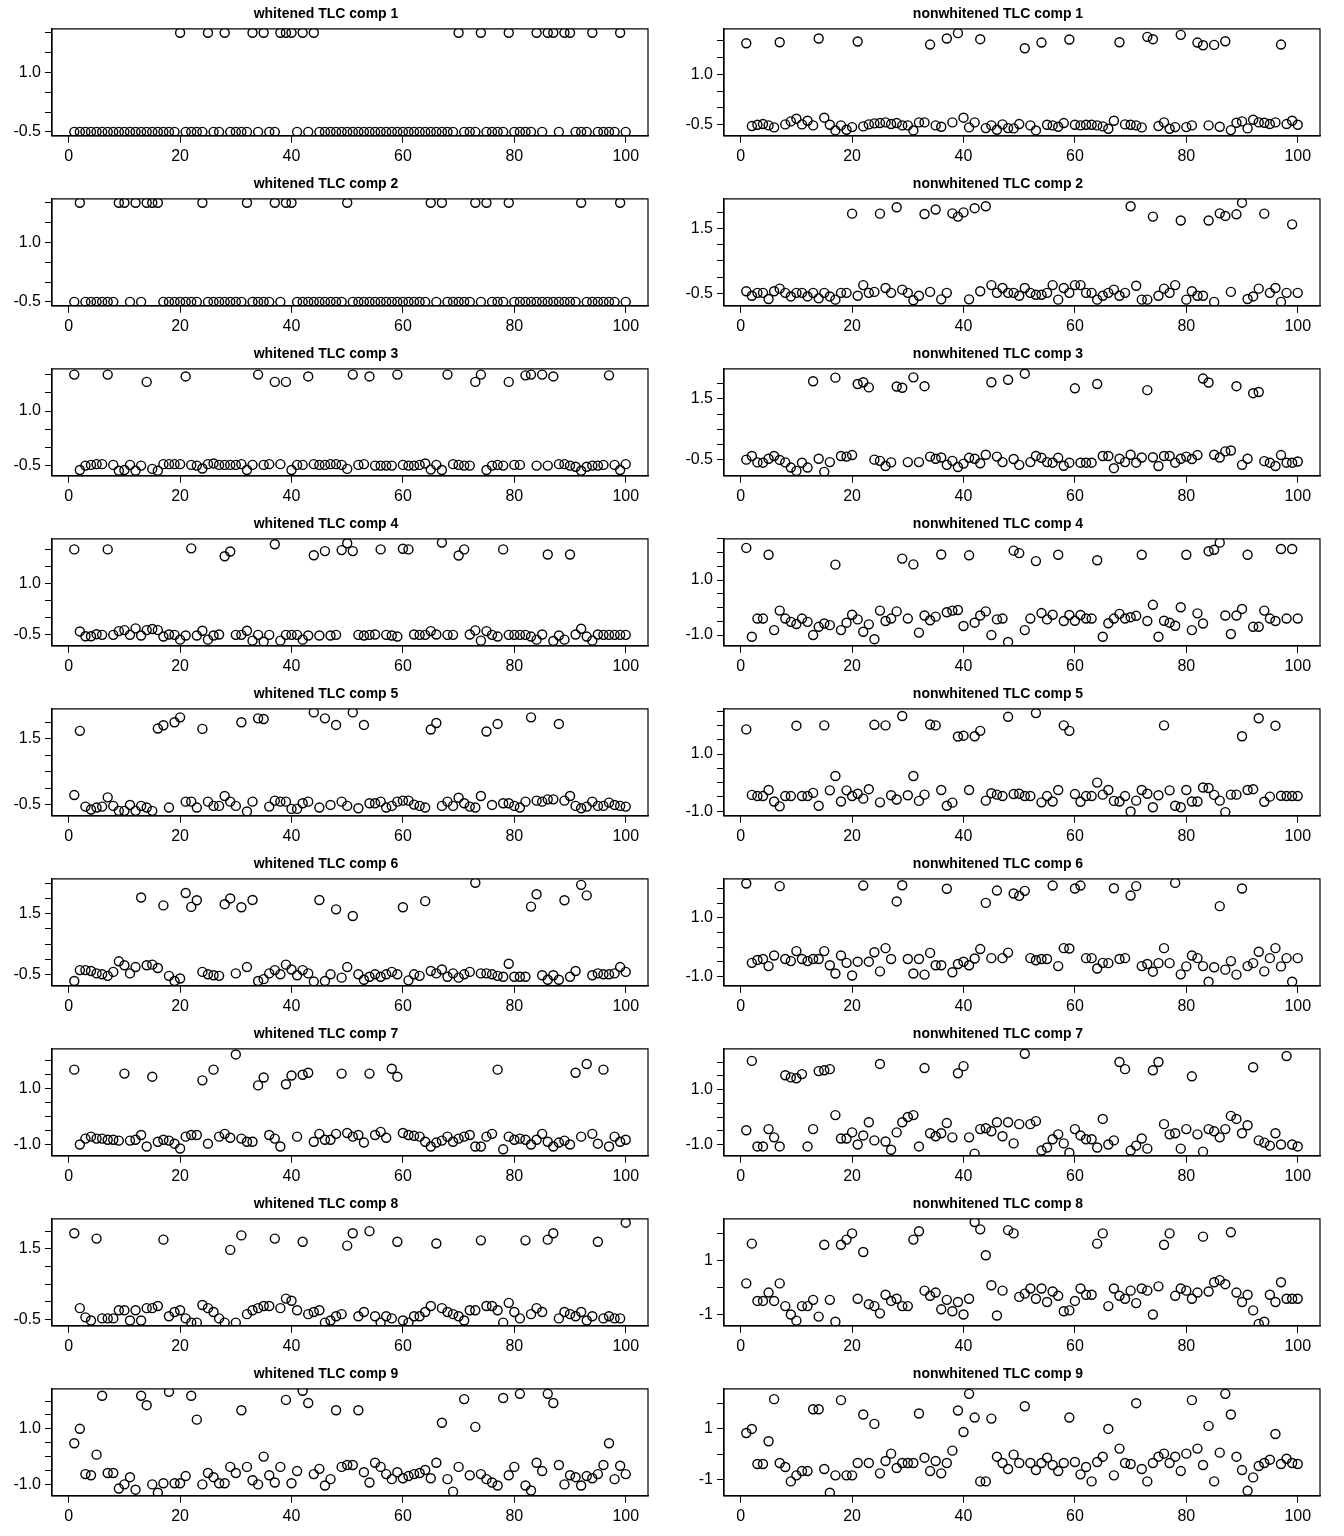  What do you see at coordinates (325, 1033) in the screenshot?
I see `chart-title: whitened TLC comp 7` at bounding box center [325, 1033].